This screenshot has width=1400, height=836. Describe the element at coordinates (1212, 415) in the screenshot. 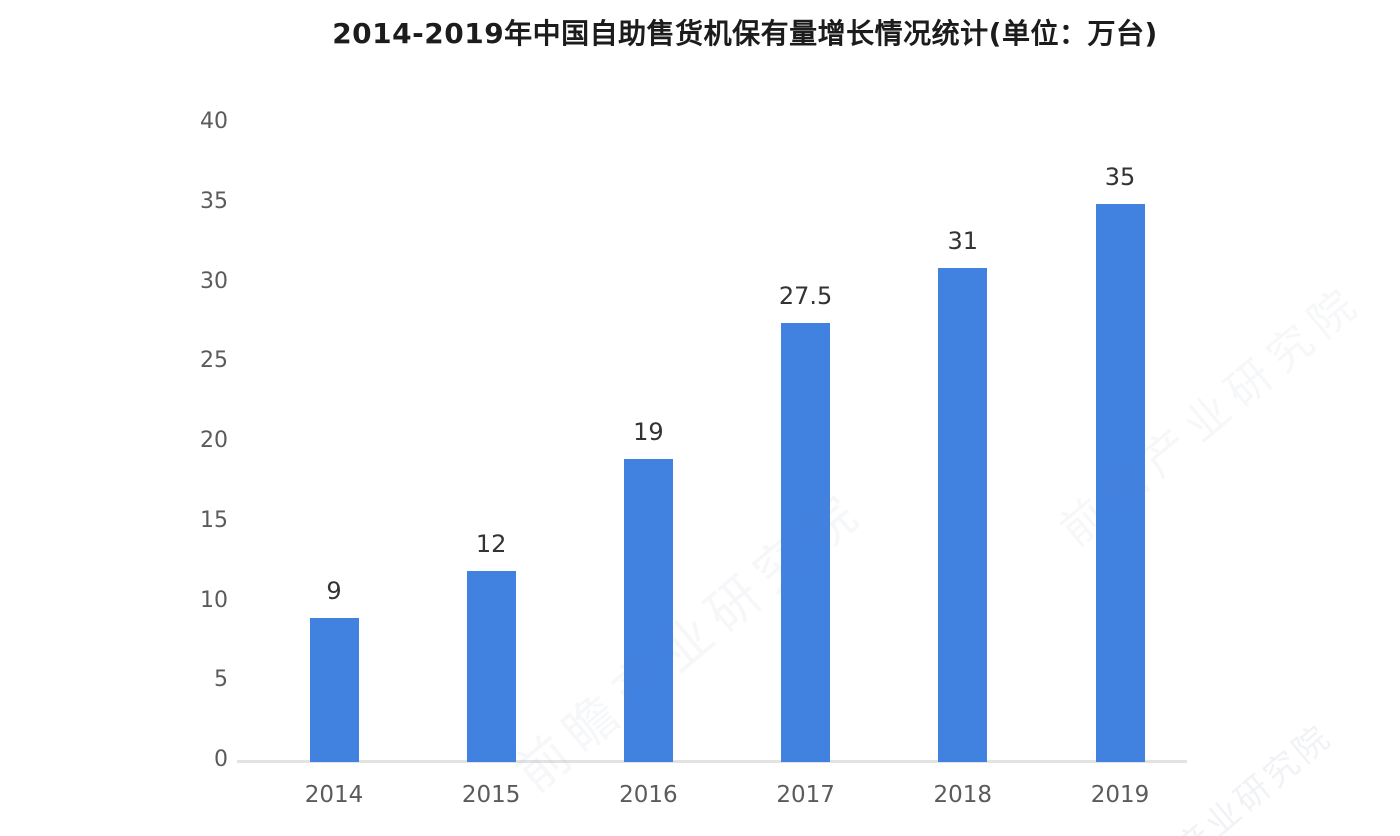

I see `watermark: 前瞻产业研究院` at that location.